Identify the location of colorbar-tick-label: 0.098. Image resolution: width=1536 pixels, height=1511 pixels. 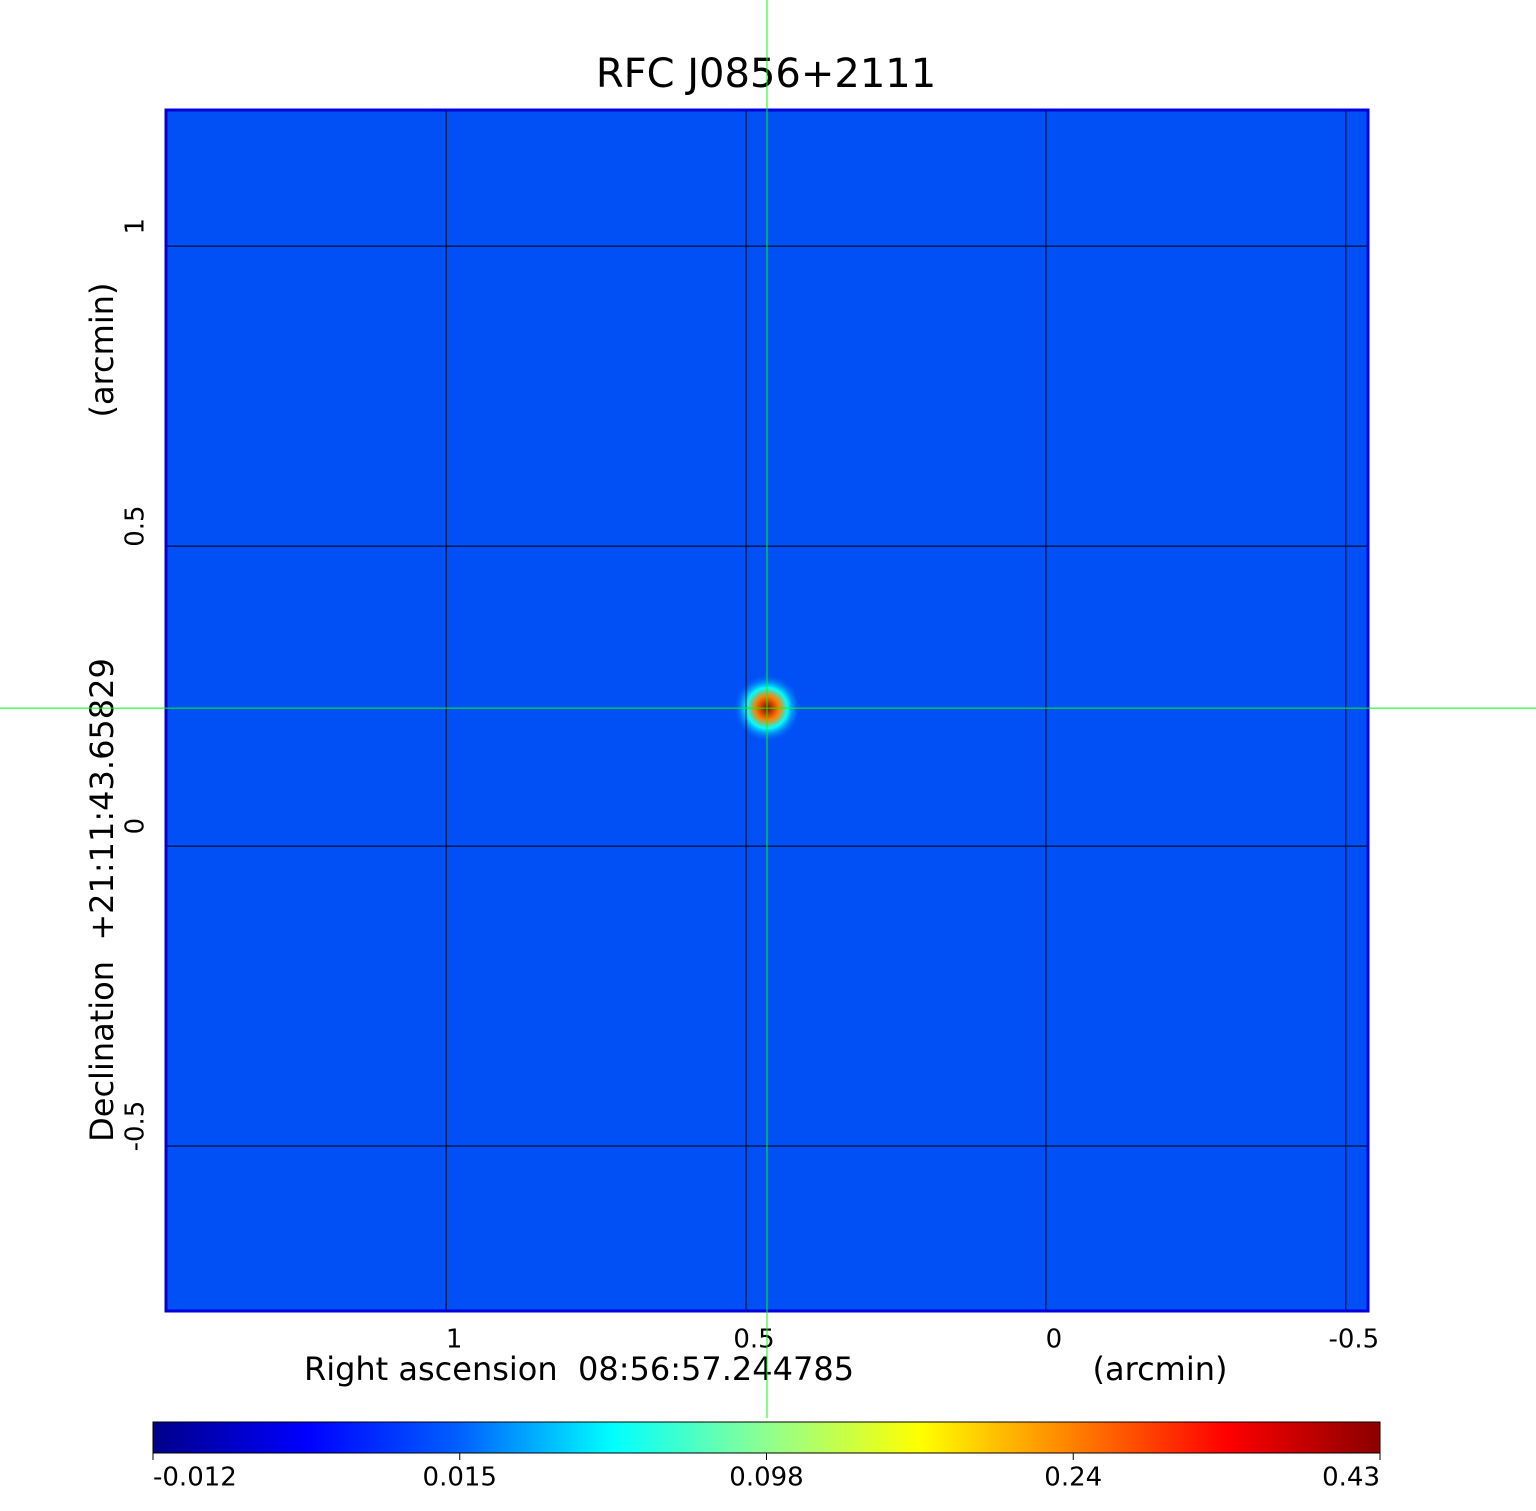
(766, 1478).